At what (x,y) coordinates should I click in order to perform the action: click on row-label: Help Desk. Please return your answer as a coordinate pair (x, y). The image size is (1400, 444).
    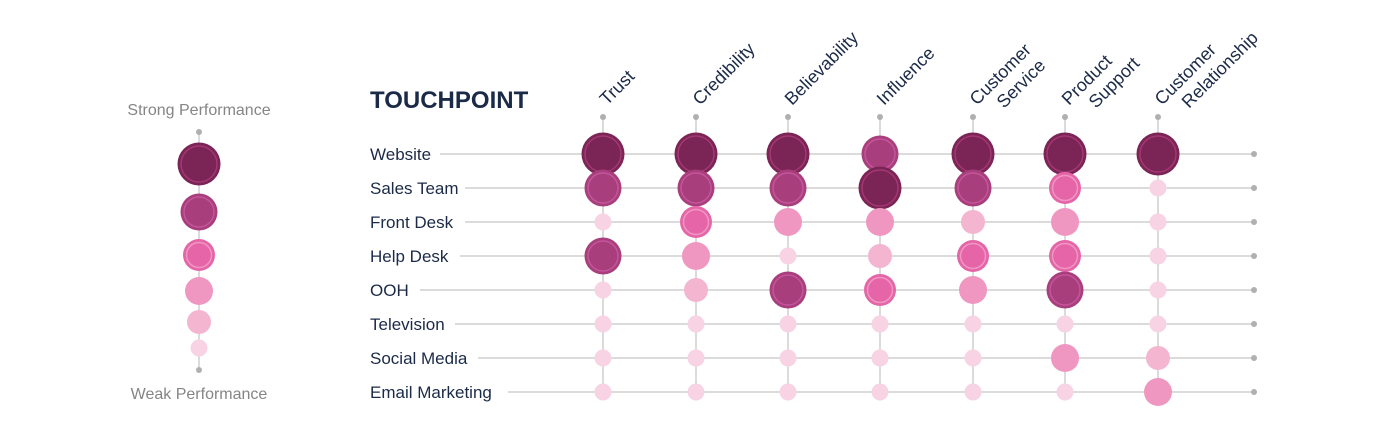
    Looking at the image, I should click on (409, 256).